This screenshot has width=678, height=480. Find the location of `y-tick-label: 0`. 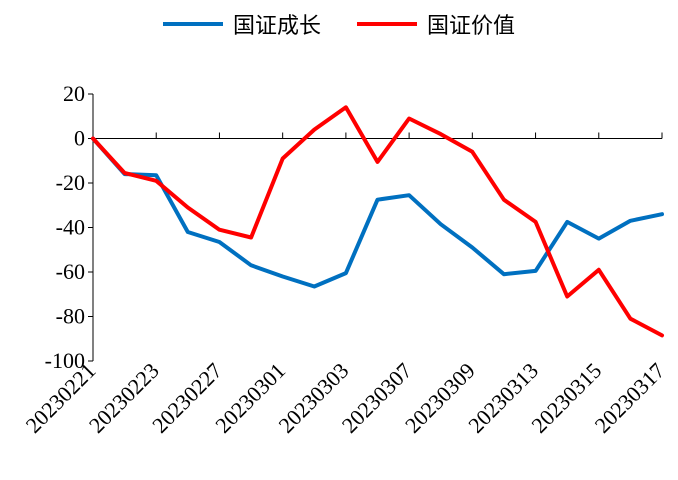

y-tick-label: 0 is located at coordinates (79, 138).